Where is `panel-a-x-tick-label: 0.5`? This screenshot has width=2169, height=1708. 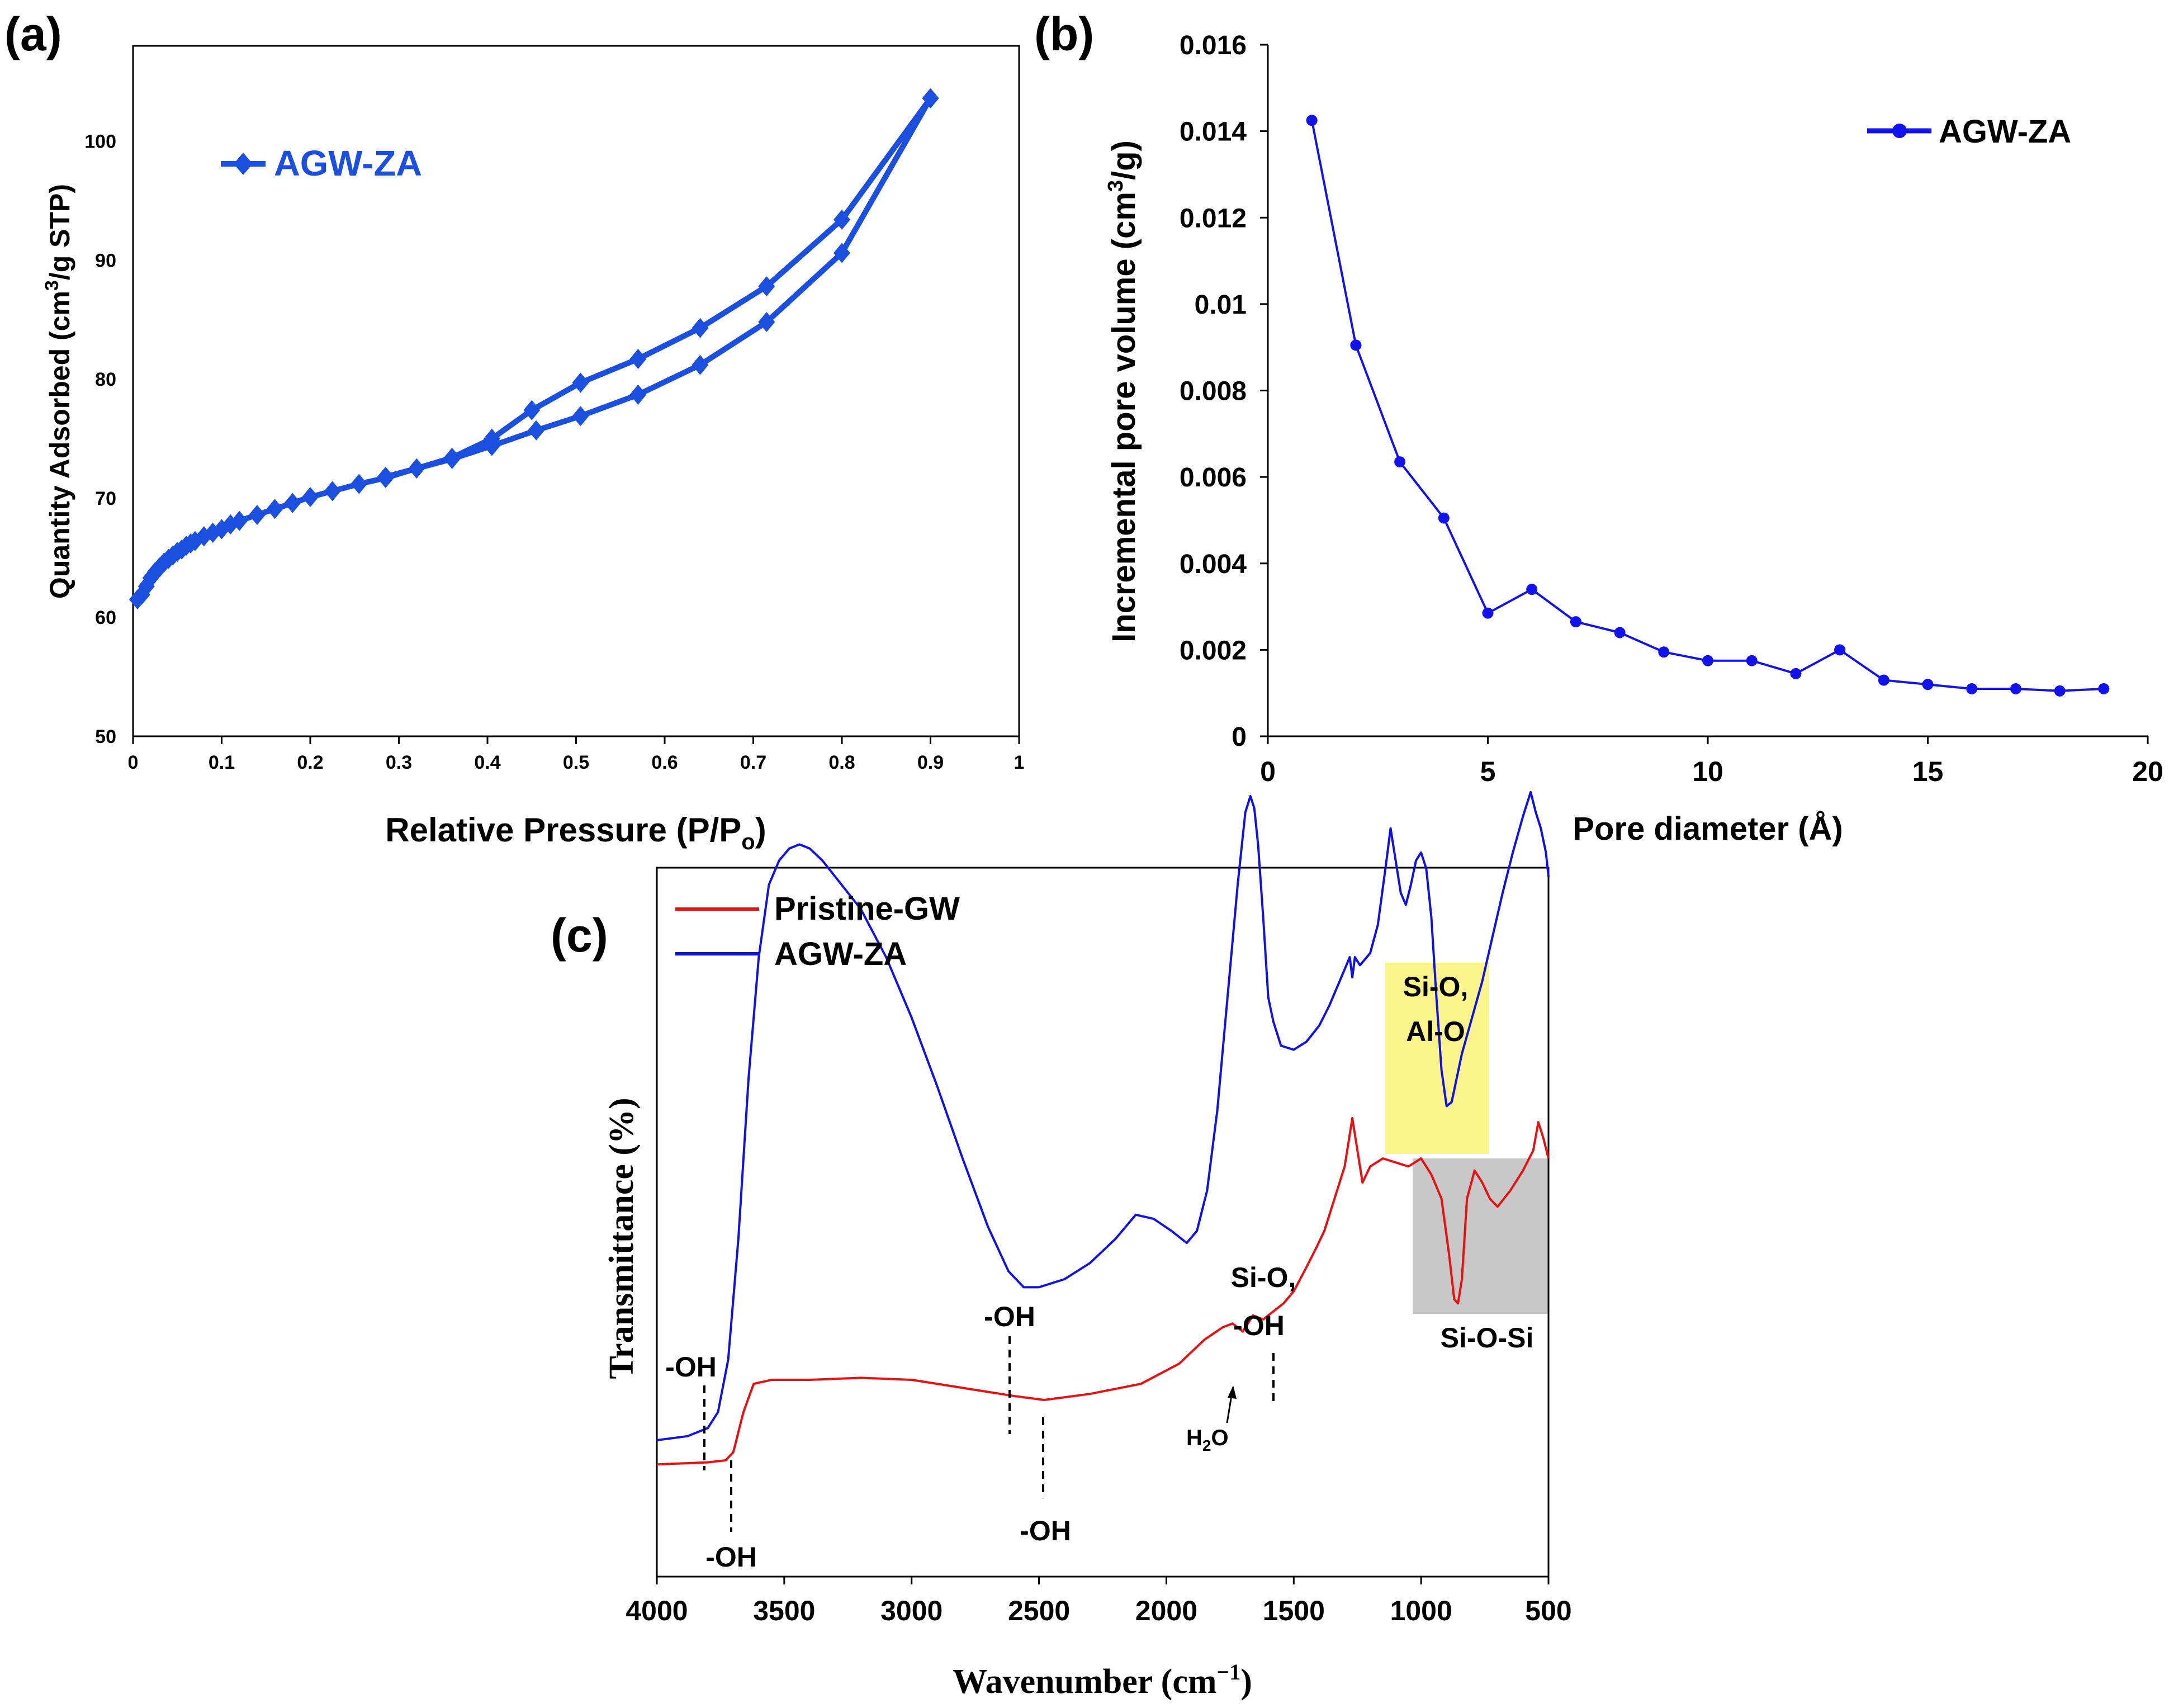 panel-a-x-tick-label: 0.5 is located at coordinates (576, 762).